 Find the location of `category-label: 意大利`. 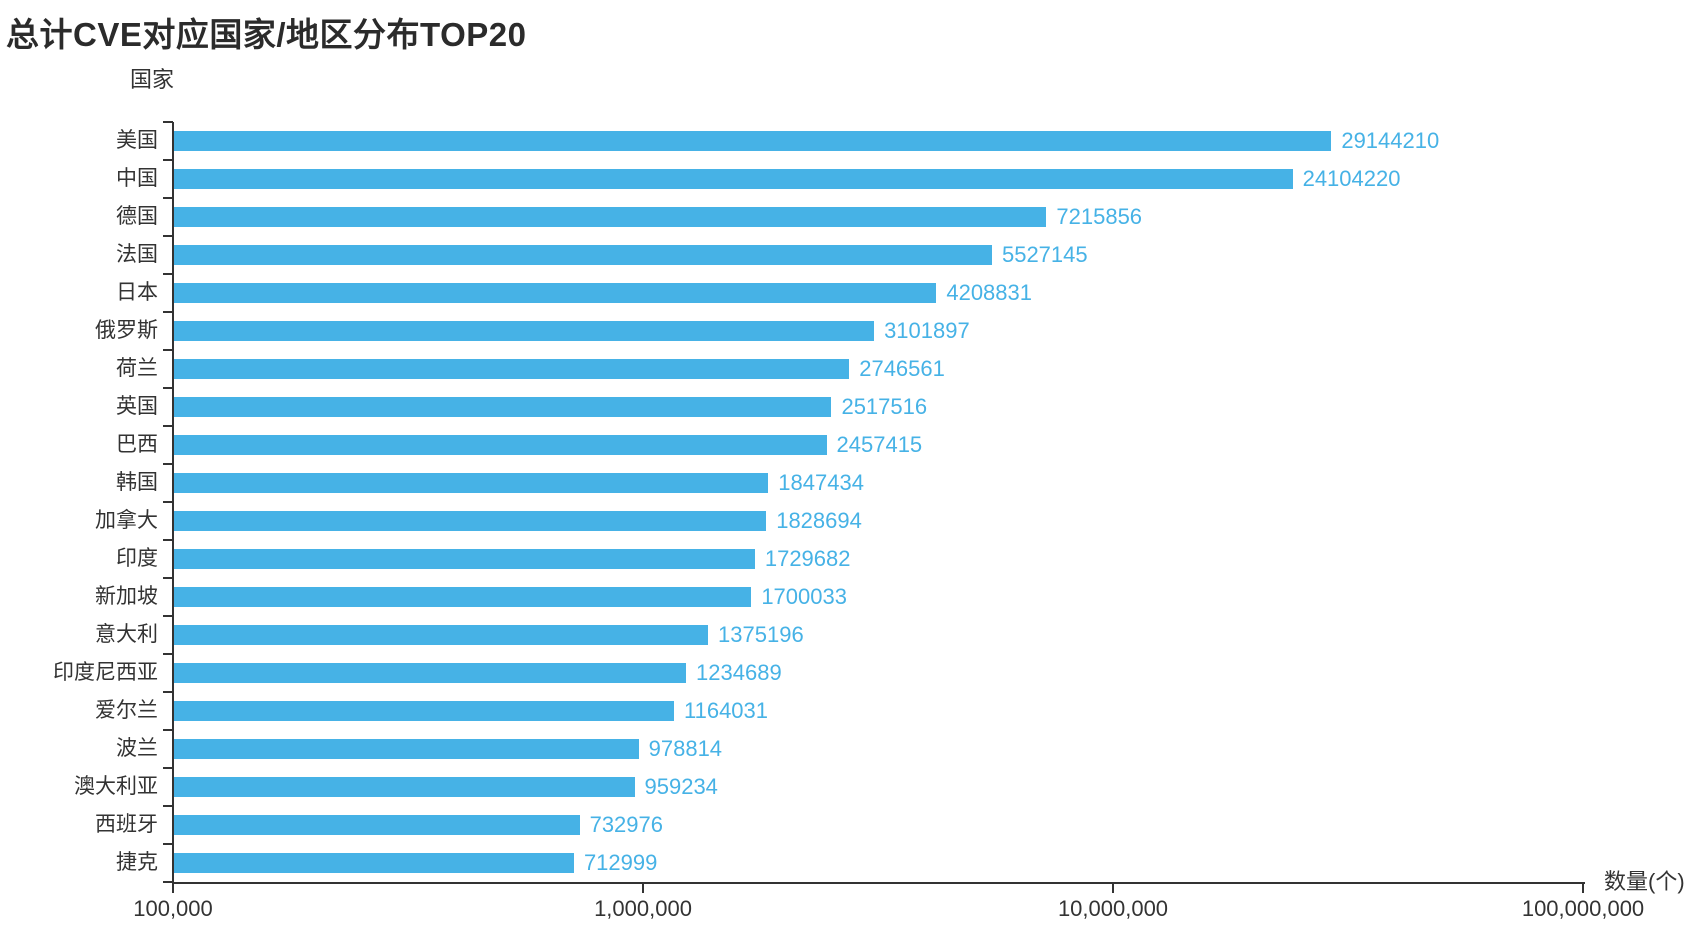

category-label: 意大利 is located at coordinates (126, 634).